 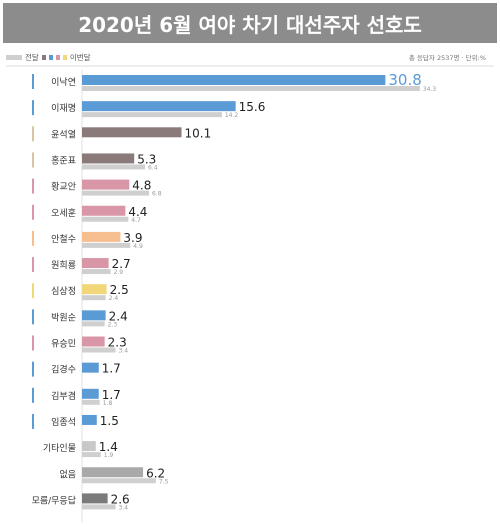 I want to click on previous-value-label: 6.8, so click(x=157, y=194).